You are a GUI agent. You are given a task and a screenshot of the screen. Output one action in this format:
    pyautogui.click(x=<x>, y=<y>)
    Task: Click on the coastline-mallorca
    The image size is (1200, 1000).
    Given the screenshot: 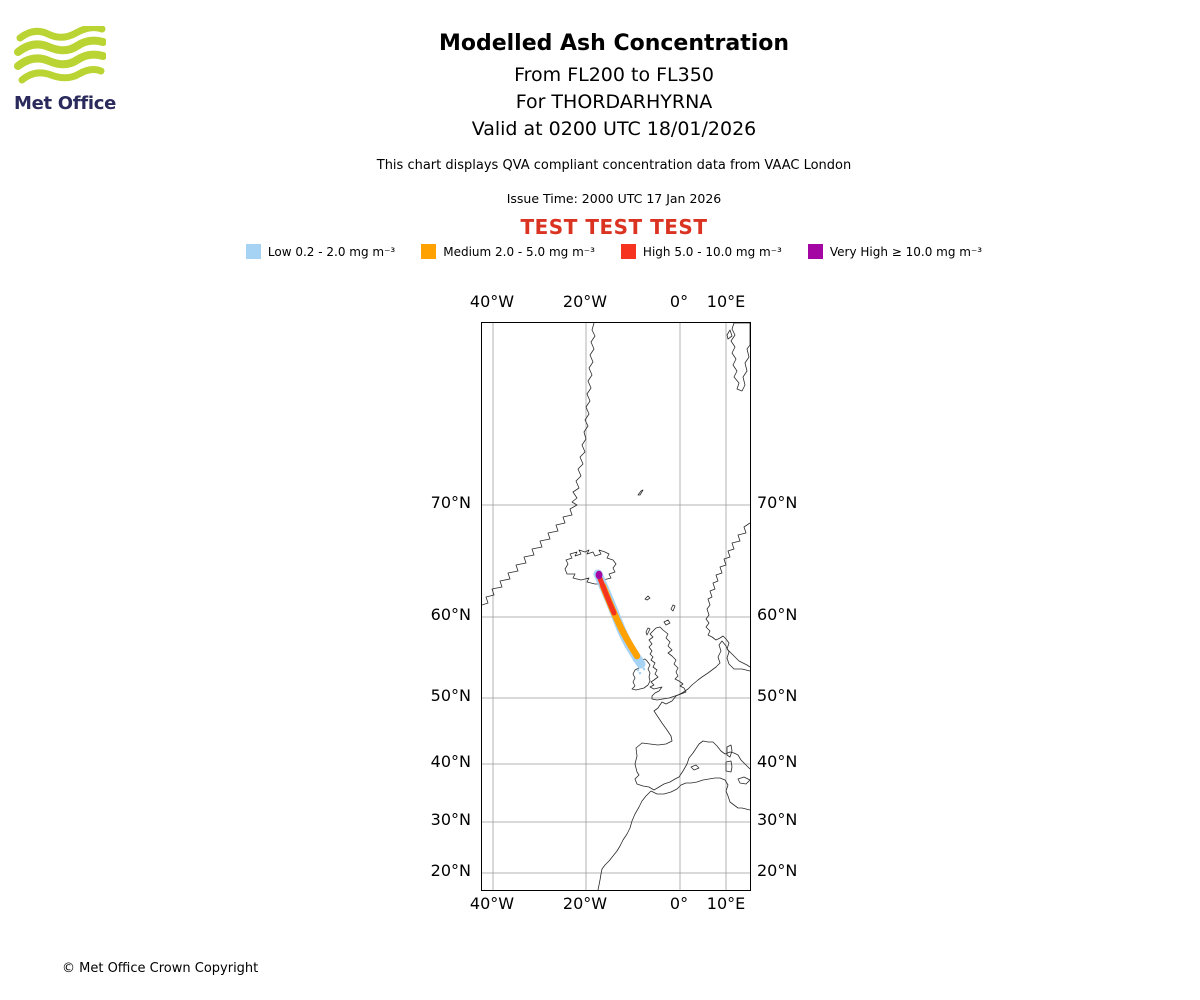 What is the action you would take?
    pyautogui.click(x=695, y=767)
    